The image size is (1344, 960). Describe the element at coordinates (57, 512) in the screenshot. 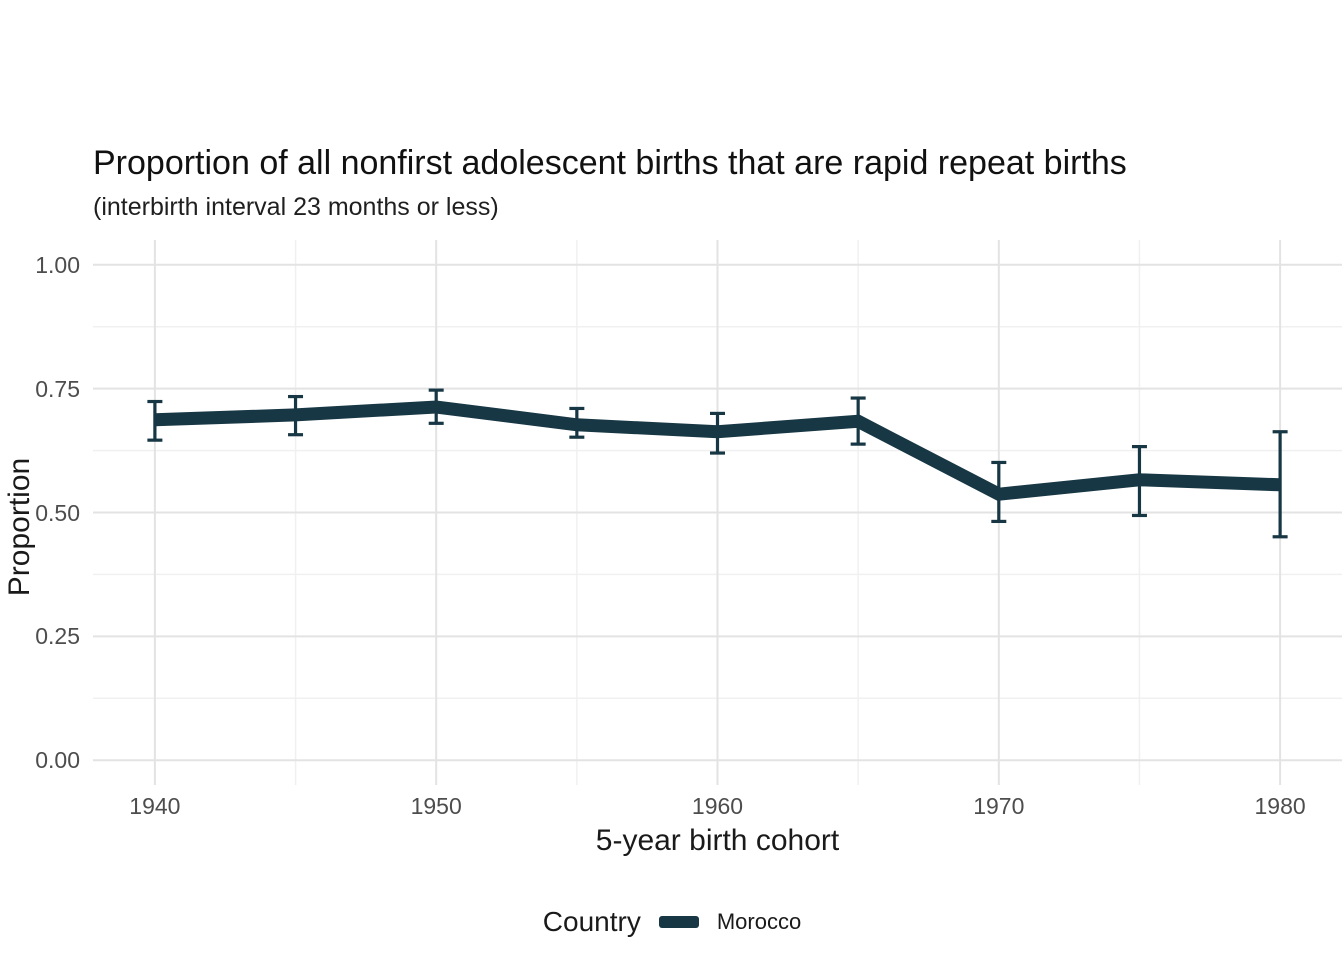

I see `y-tick-label: 0.50` at that location.